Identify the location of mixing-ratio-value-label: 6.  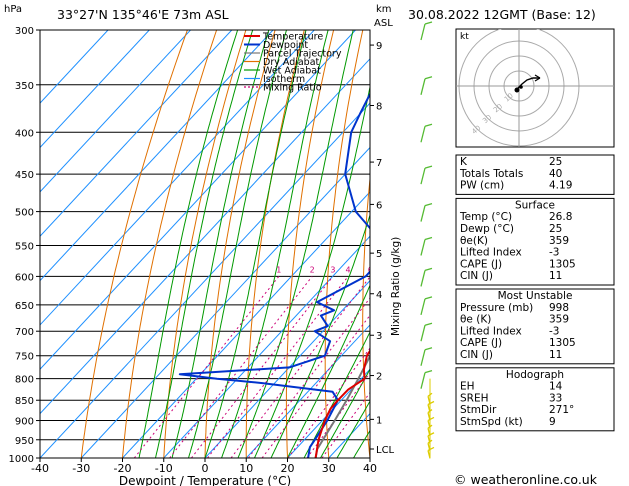
(370, 269).